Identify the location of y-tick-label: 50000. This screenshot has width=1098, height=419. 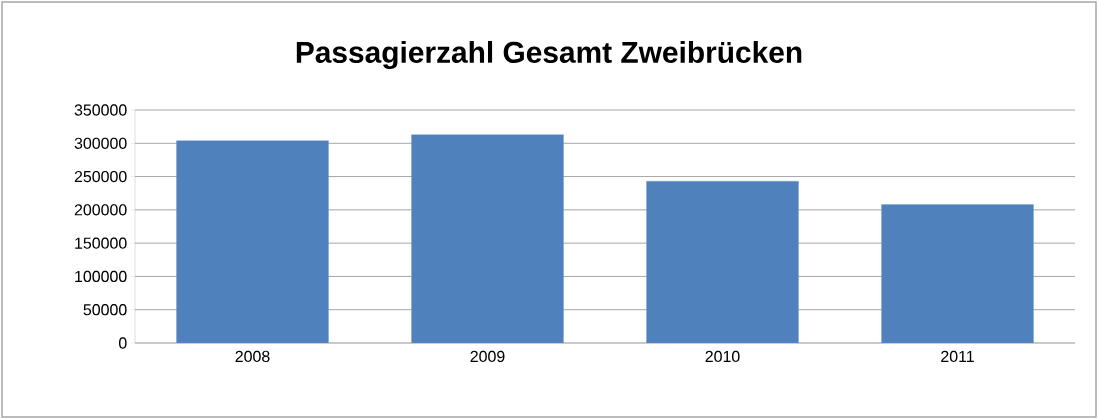
(105, 310).